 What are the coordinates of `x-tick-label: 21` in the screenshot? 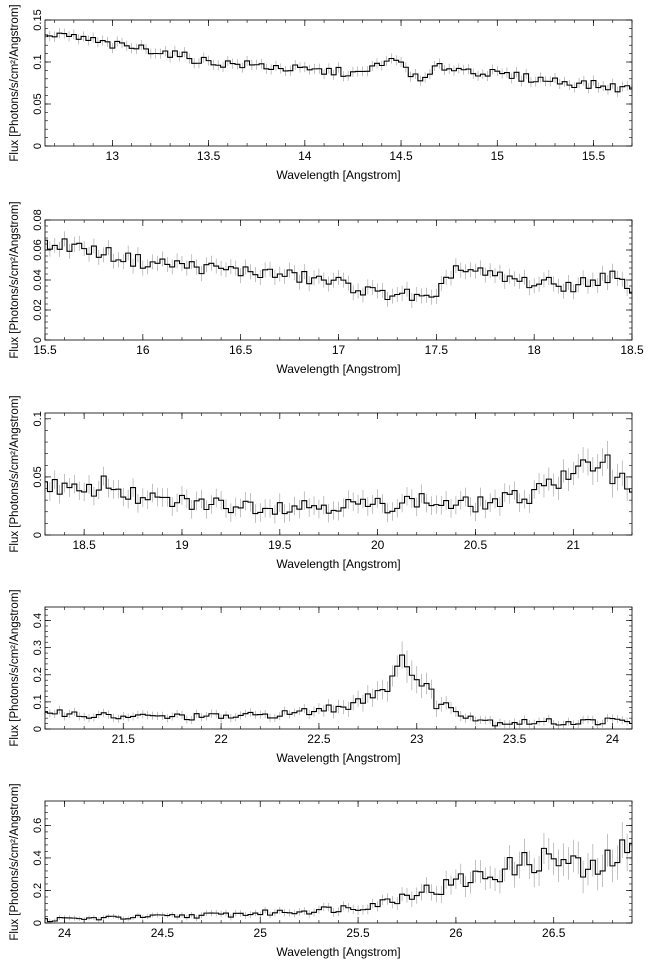 It's located at (574, 545).